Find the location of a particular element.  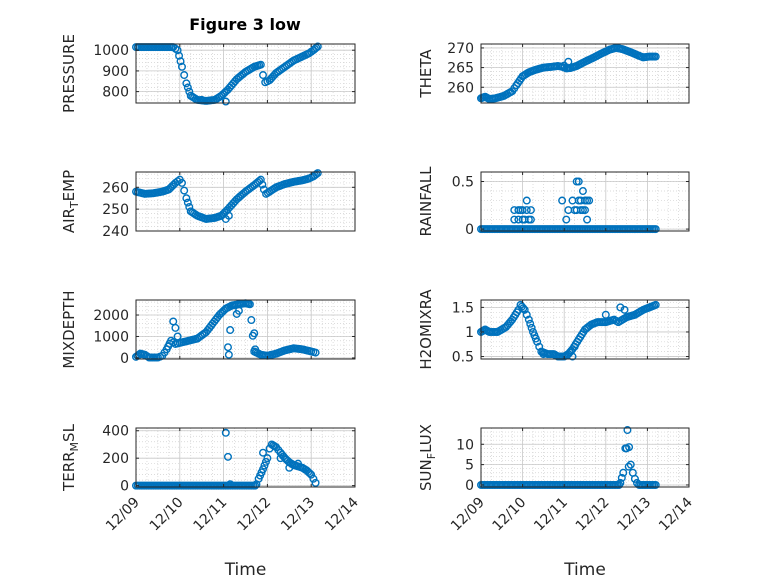

y-label-rest: LUX is located at coordinates (426, 438).